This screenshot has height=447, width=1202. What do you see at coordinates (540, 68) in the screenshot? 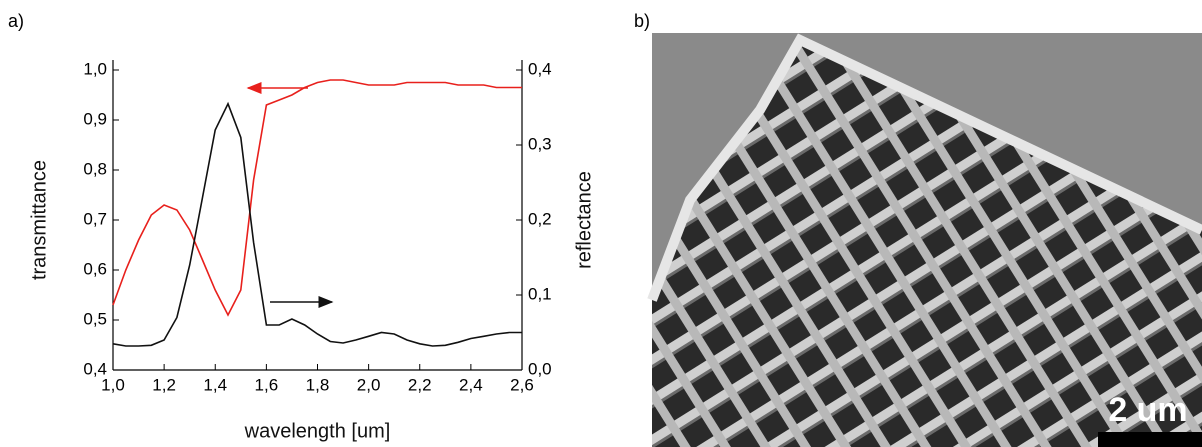
I see `y2-tick-label: 0,4` at bounding box center [540, 68].